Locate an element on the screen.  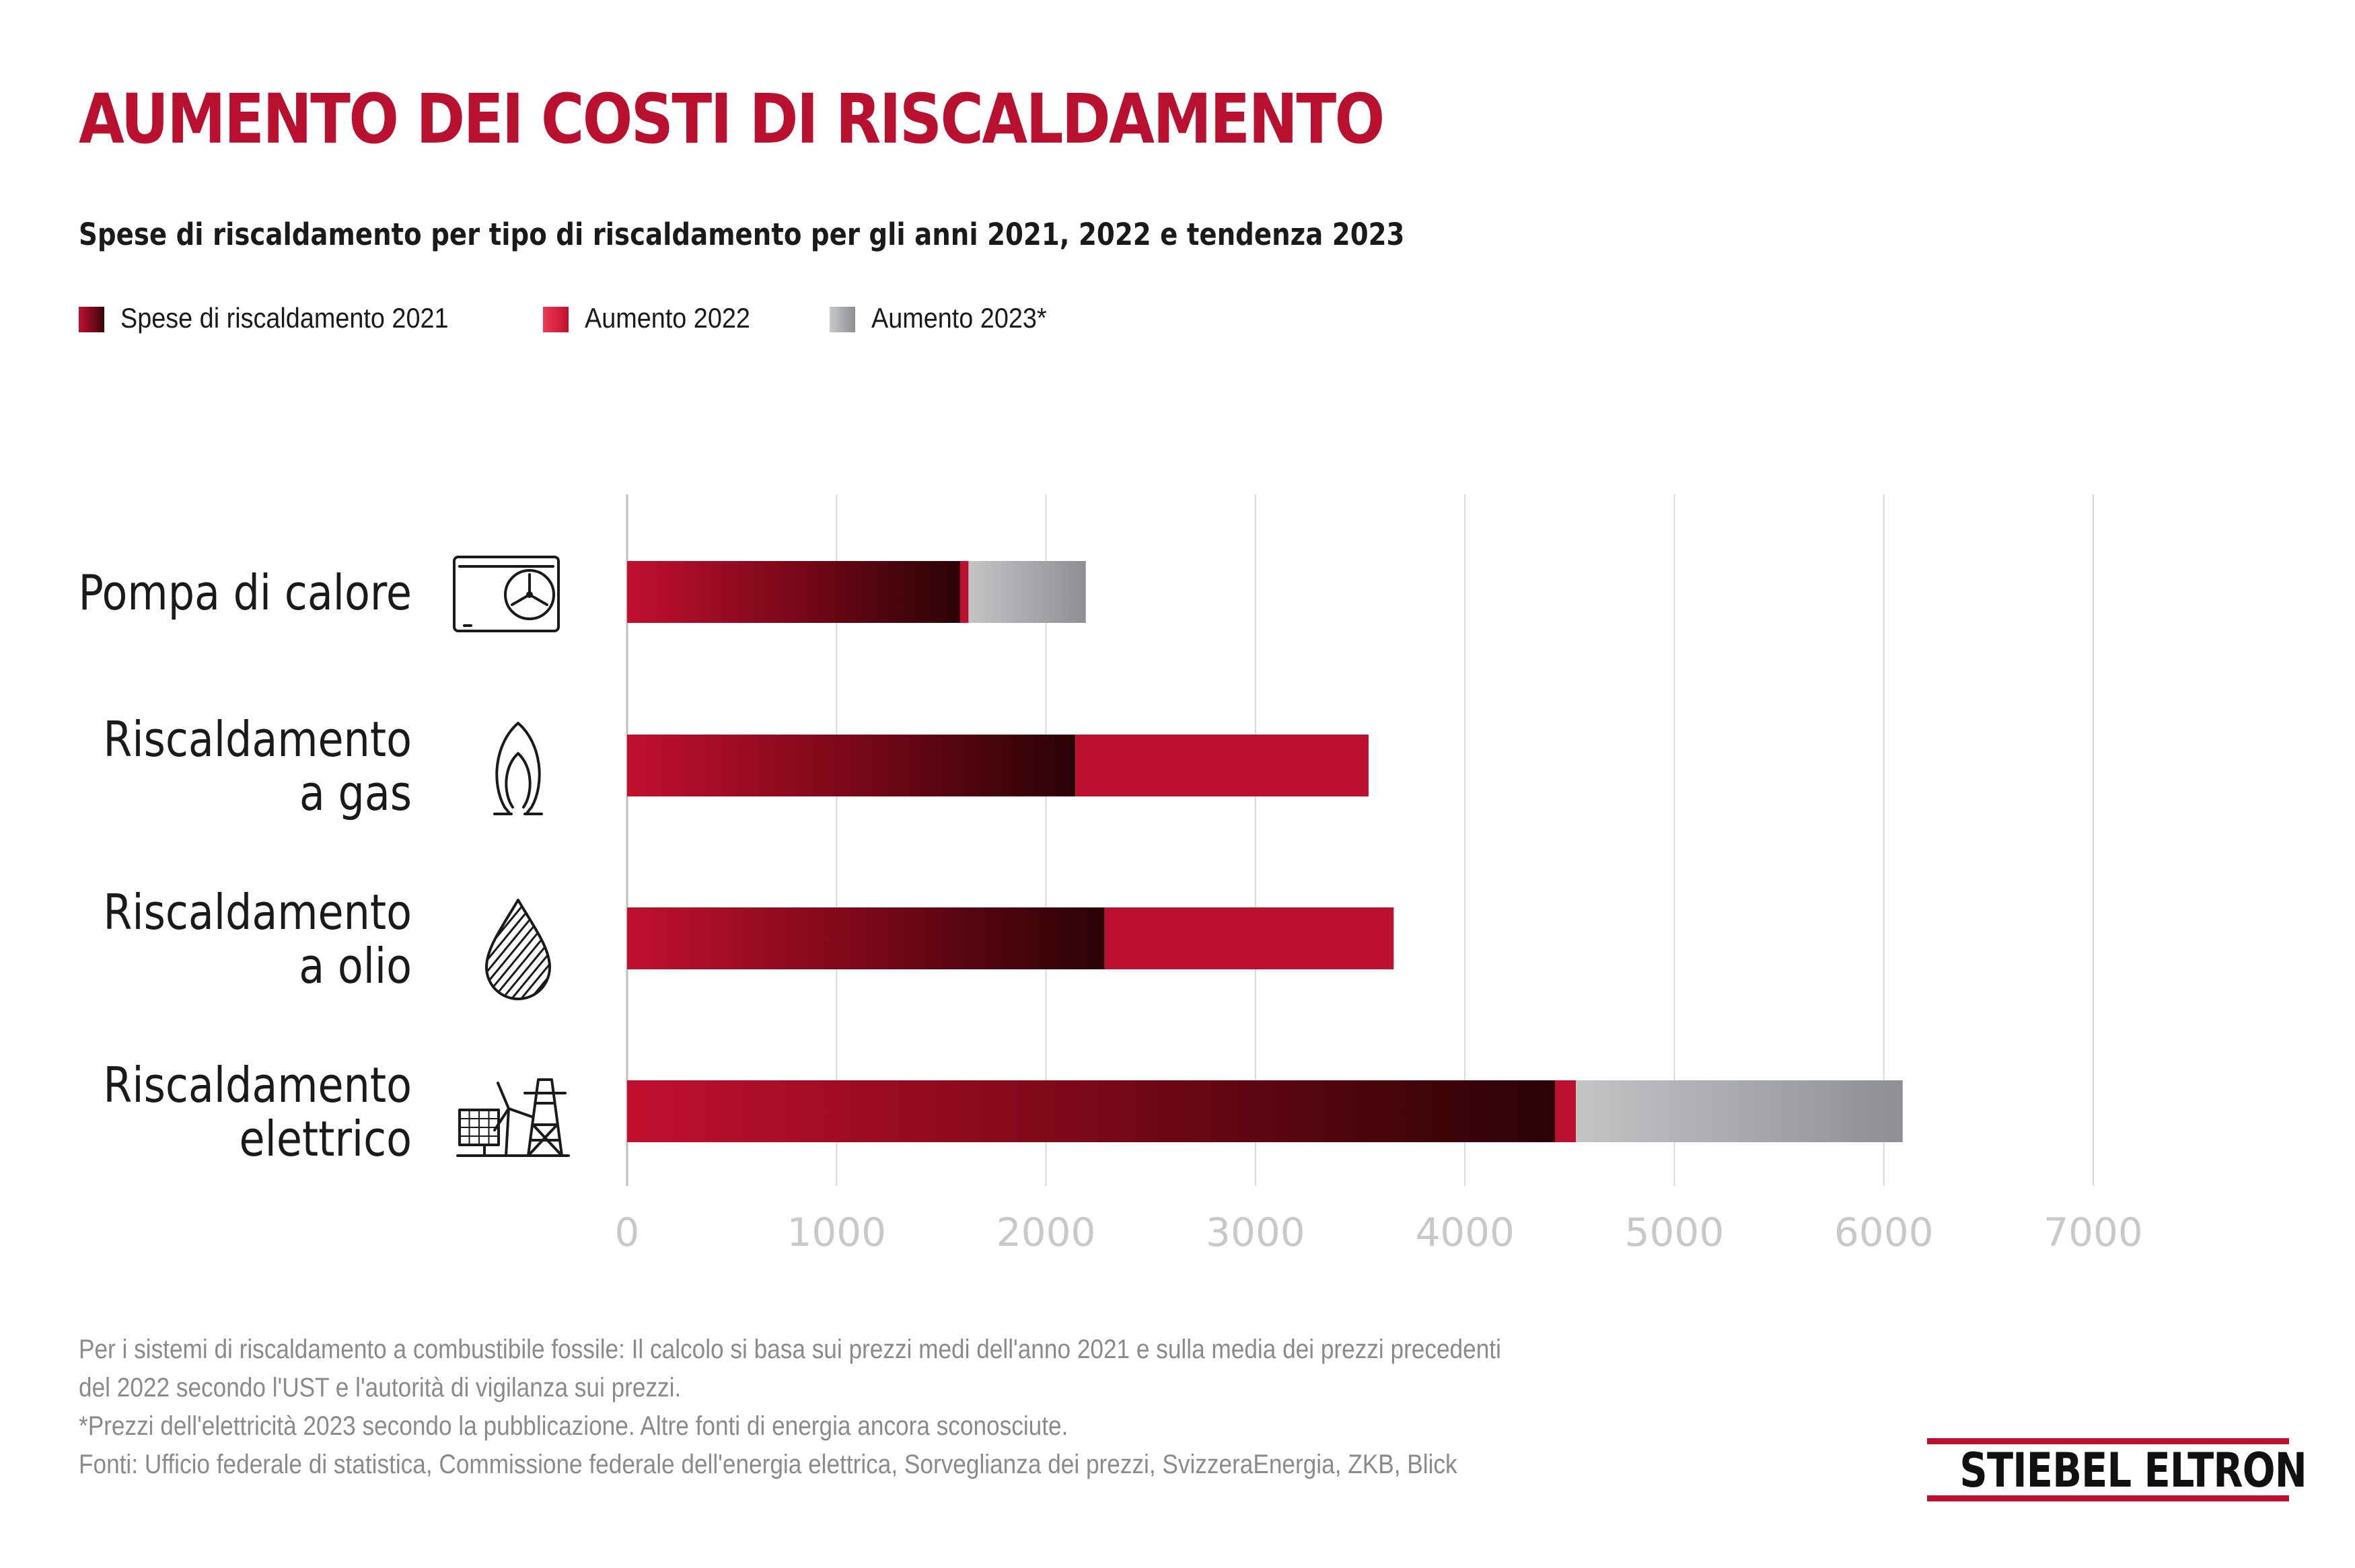
legend-label-2022: Aumento 2022 is located at coordinates (667, 318).